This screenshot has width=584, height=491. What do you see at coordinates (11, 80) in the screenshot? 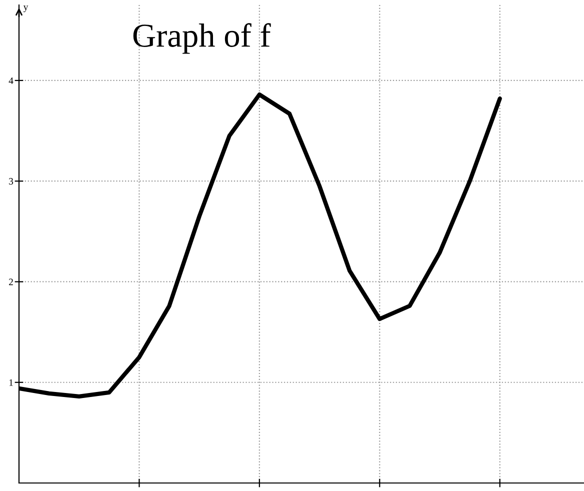
I see `y-tick-label: 4` at bounding box center [11, 80].